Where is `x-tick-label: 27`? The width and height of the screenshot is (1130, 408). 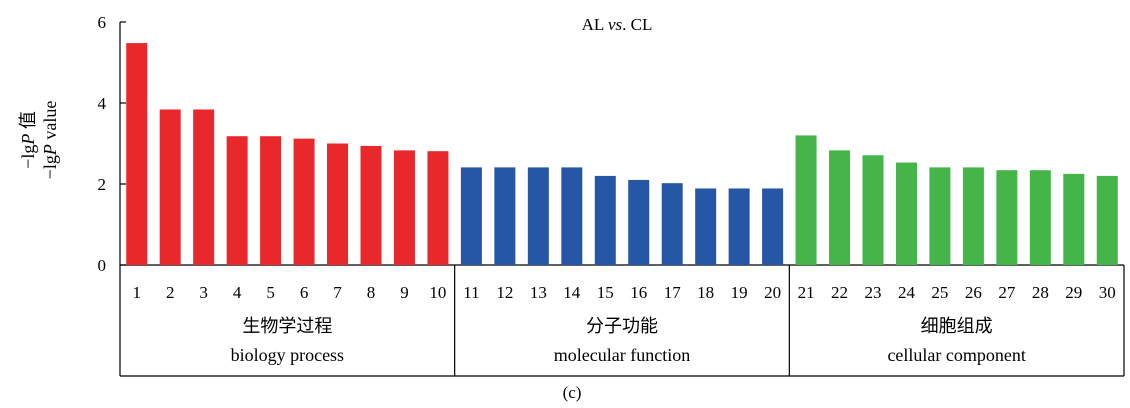 x-tick-label: 27 is located at coordinates (1007, 292).